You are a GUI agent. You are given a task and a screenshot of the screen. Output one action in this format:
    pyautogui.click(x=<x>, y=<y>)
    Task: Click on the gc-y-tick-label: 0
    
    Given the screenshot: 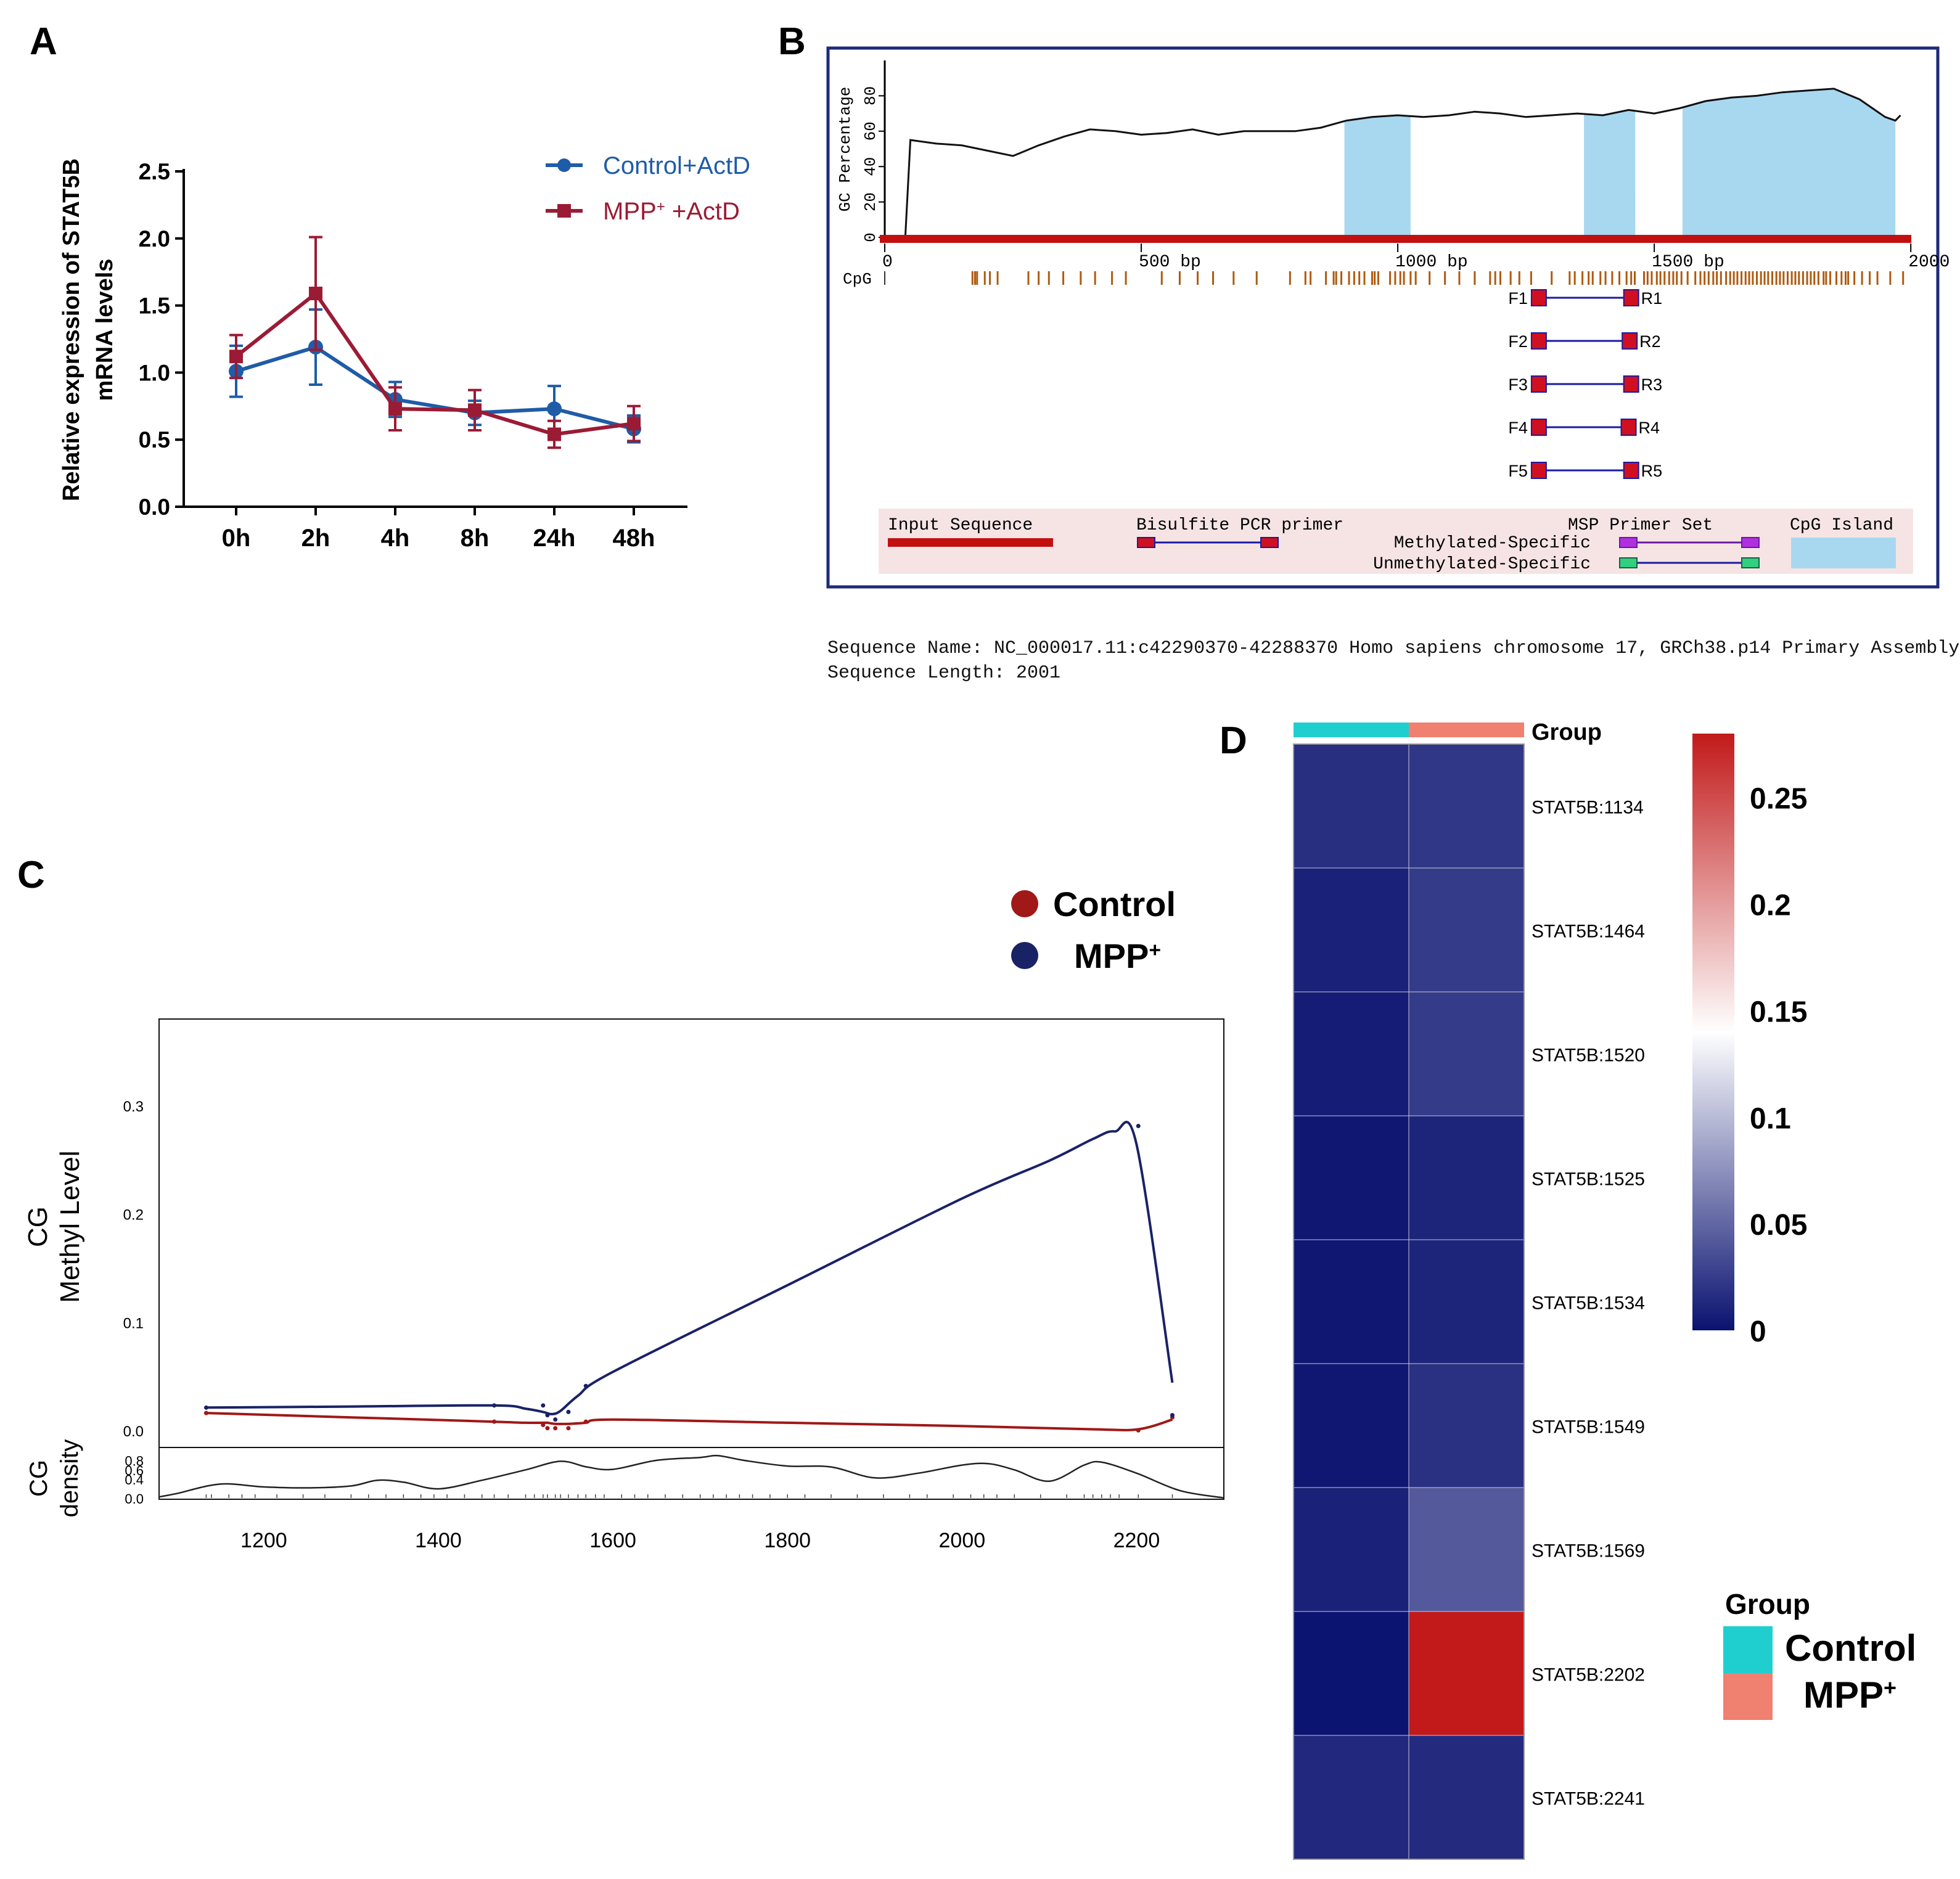 What is the action you would take?
    pyautogui.click(x=871, y=237)
    